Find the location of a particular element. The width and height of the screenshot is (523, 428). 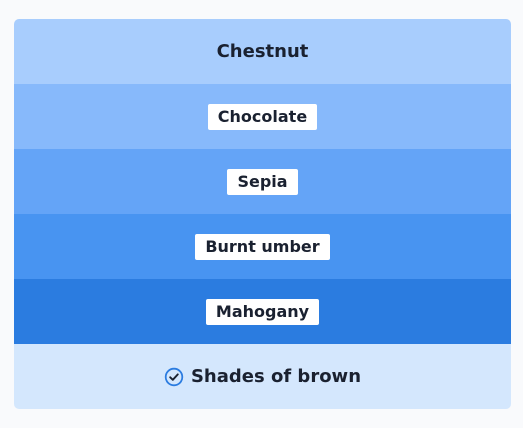

shade-chip-chocolate: Chocolate is located at coordinates (262, 116).